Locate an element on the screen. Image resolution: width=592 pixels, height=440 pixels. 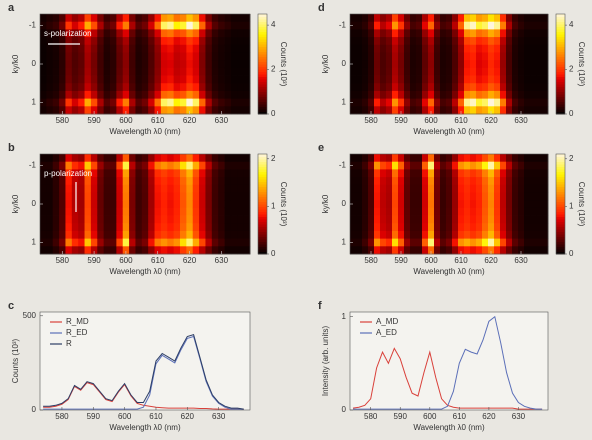
x-tick-label: 600 is located at coordinates (126, 120).